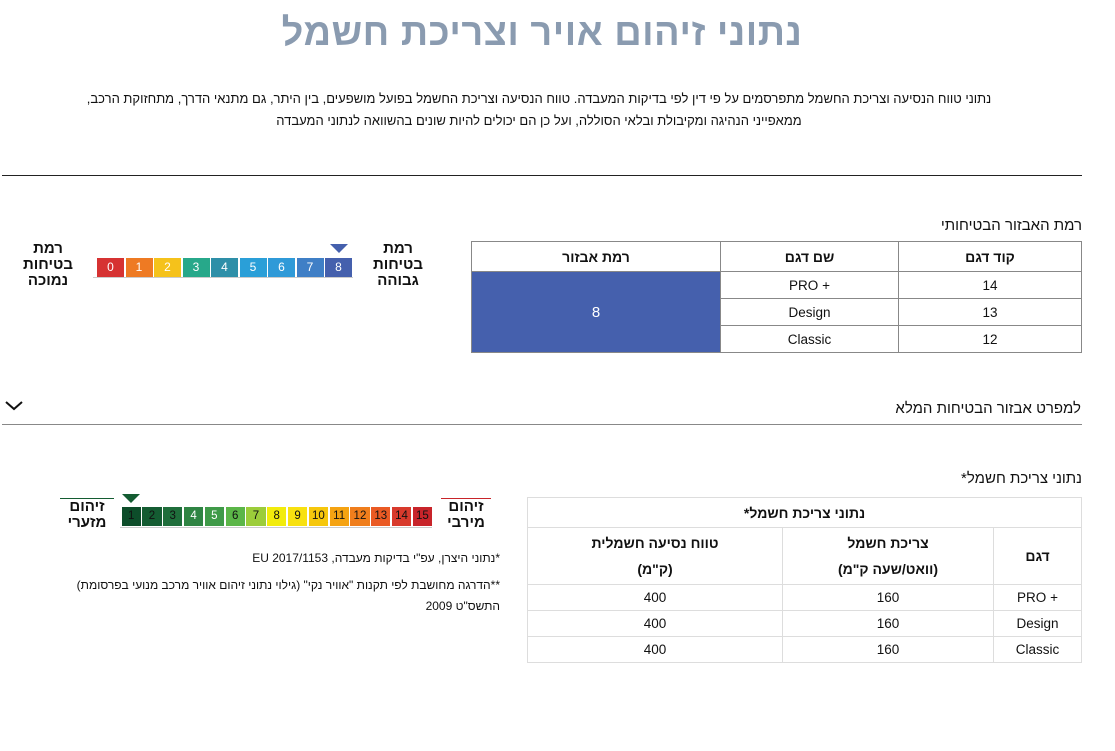  I want to click on pollution-scale-segment: 6, so click(235, 516).